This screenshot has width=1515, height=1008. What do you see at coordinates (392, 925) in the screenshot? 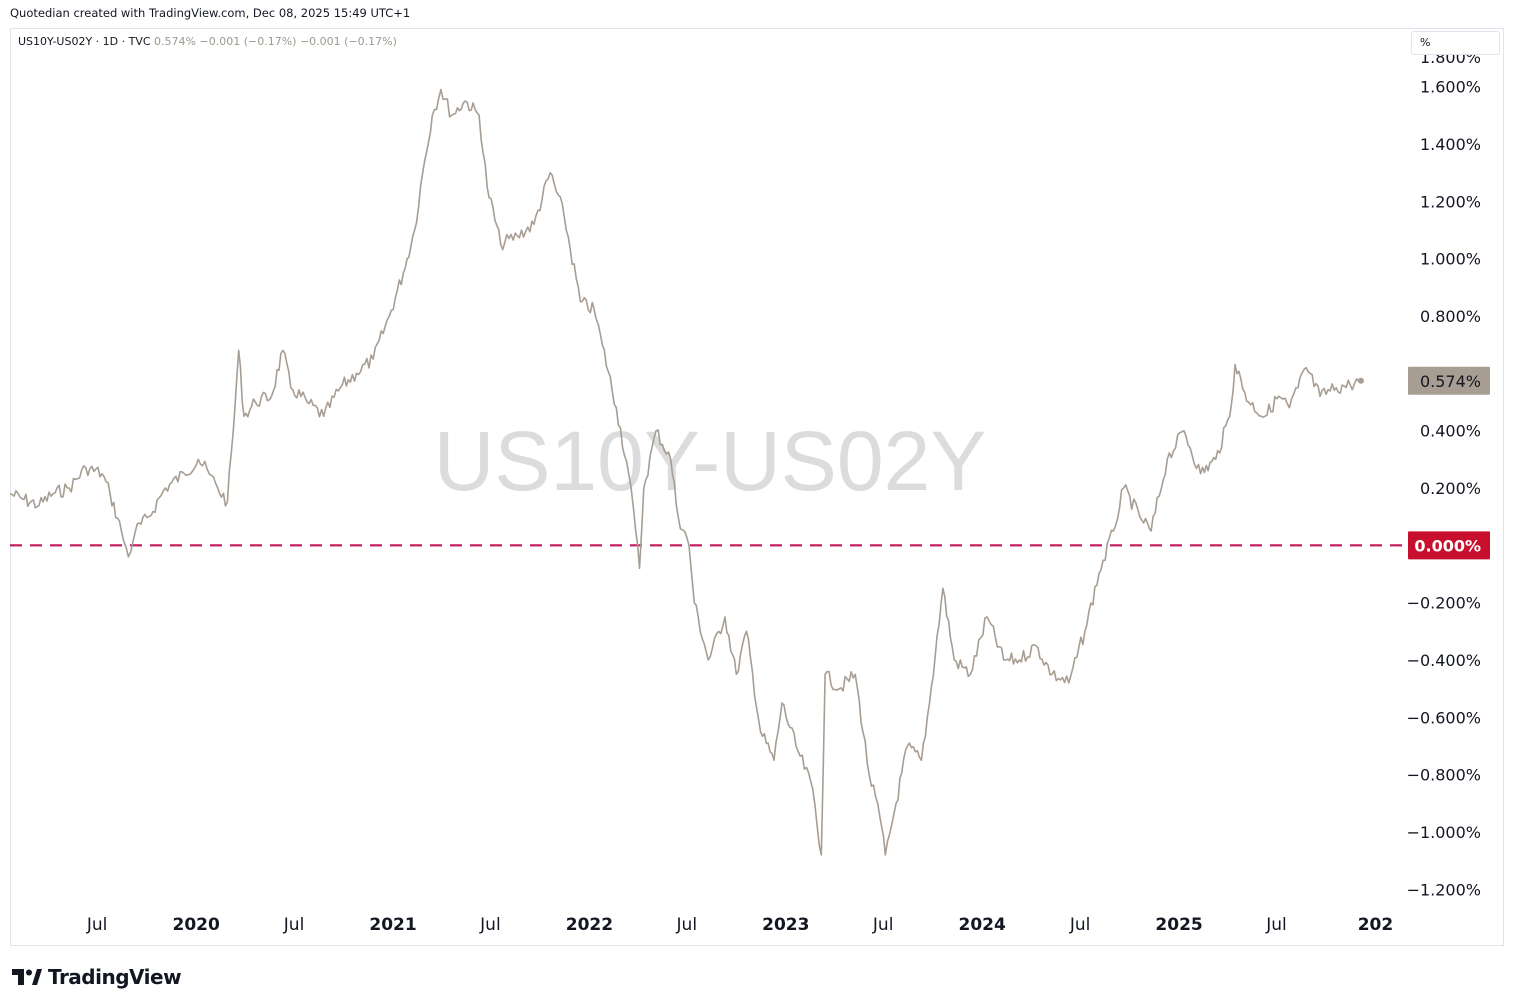
I see `x-tick-label: 2021` at bounding box center [392, 925].